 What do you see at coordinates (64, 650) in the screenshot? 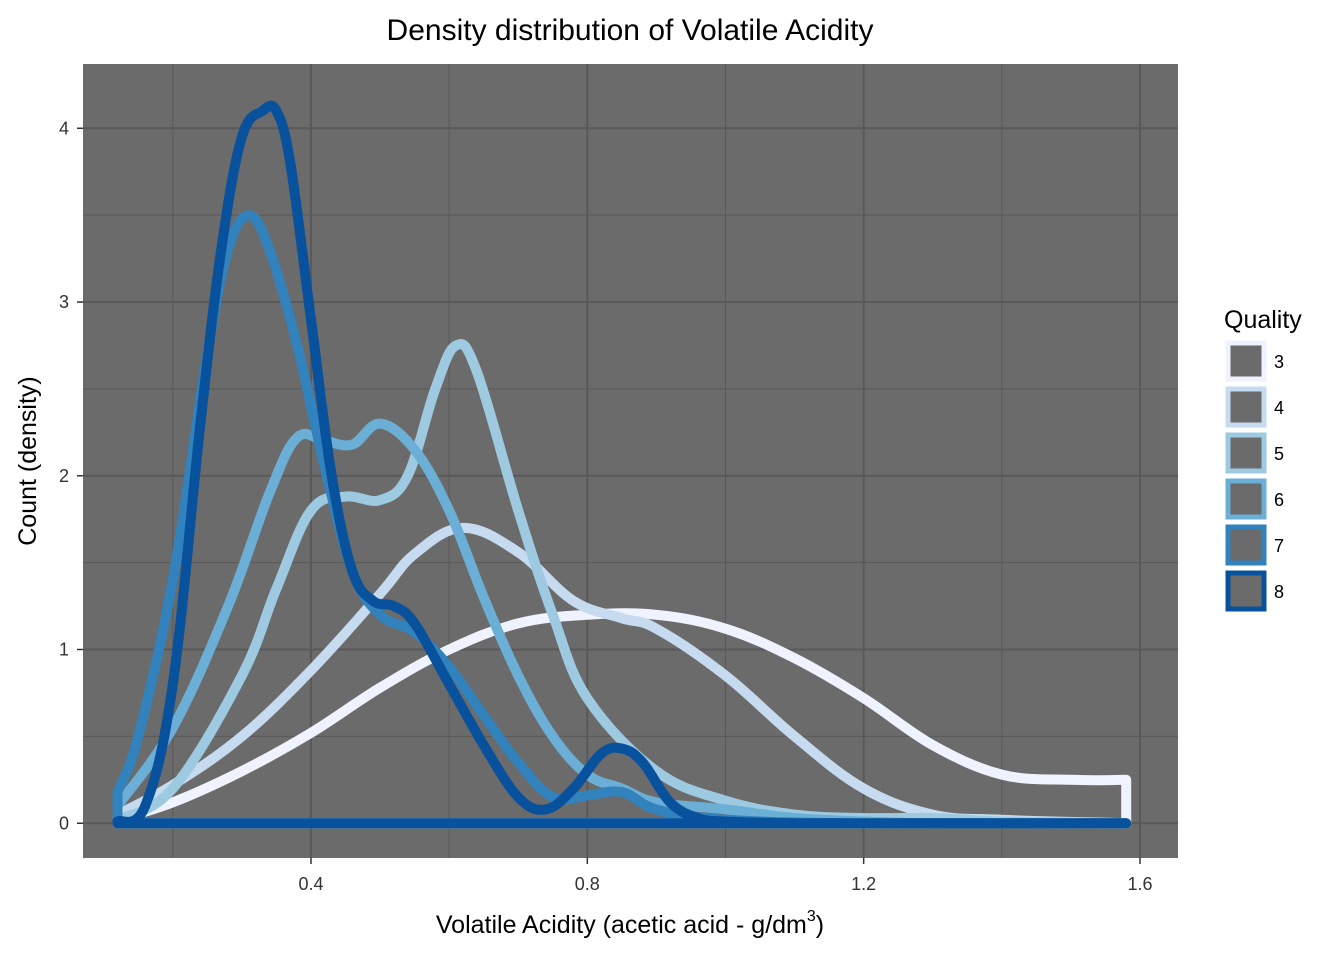
I see `y-tick-label: 1` at bounding box center [64, 650].